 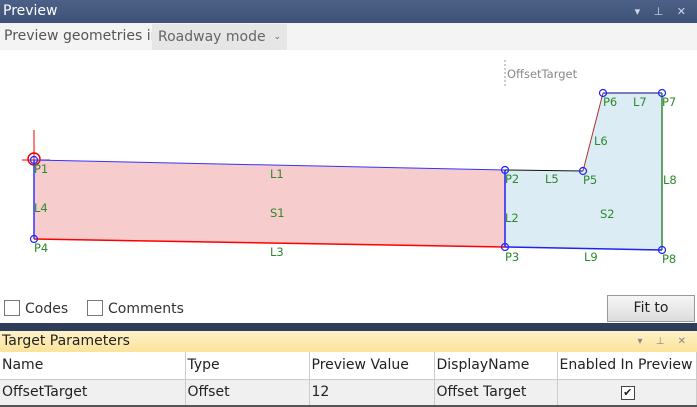 What do you see at coordinates (277, 174) in the screenshot?
I see `label-l1: L1` at bounding box center [277, 174].